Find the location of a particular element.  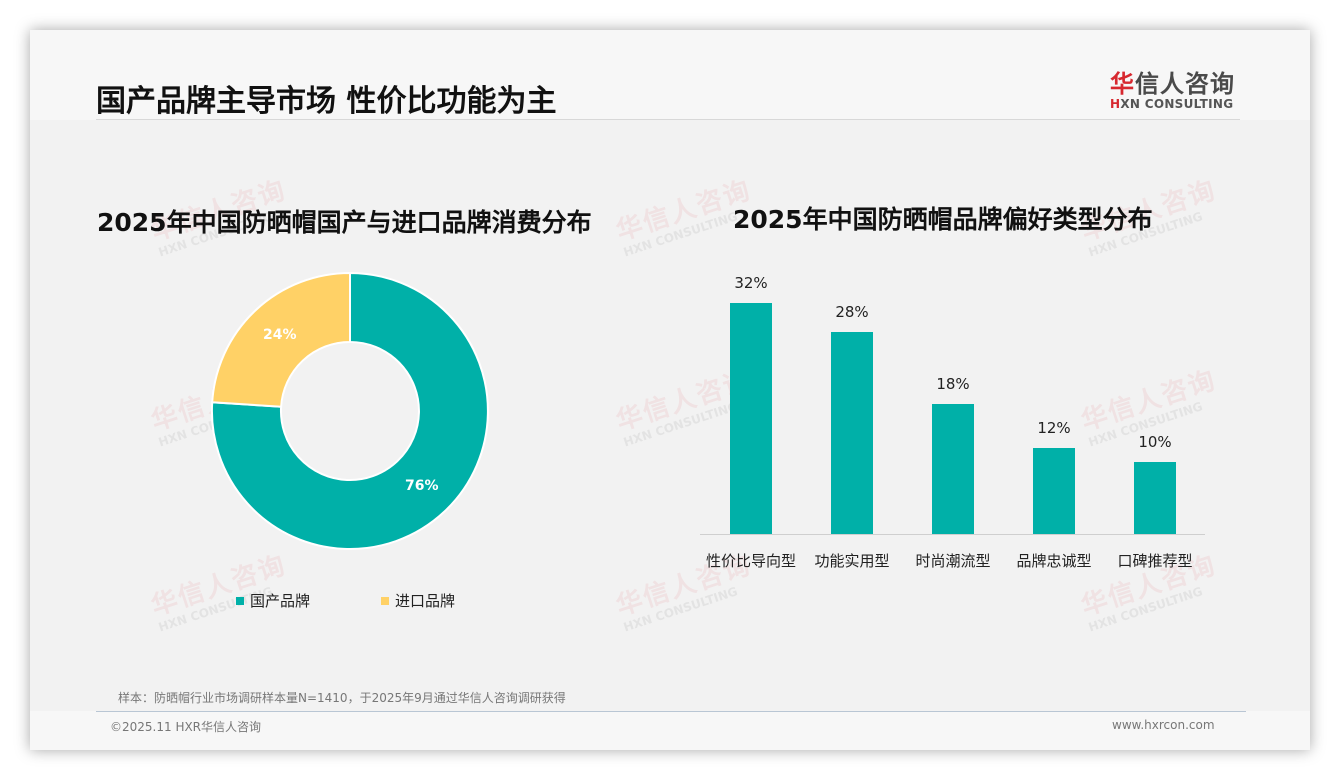

logo-english: HXN CONSULTING is located at coordinates (1172, 104).